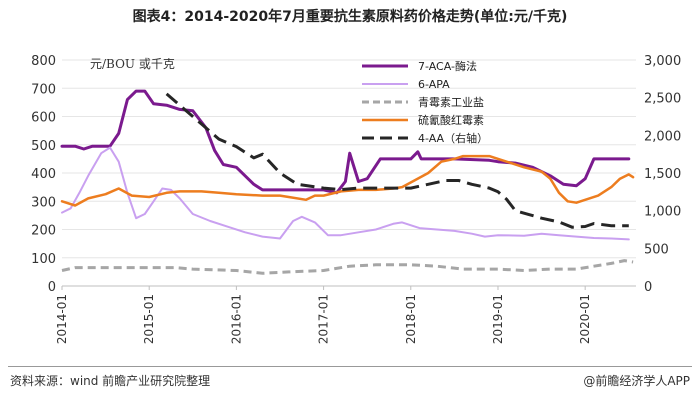 The height and width of the screenshot is (400, 700). Describe the element at coordinates (662, 136) in the screenshot. I see `y-right-tick-label: 2,000` at that location.